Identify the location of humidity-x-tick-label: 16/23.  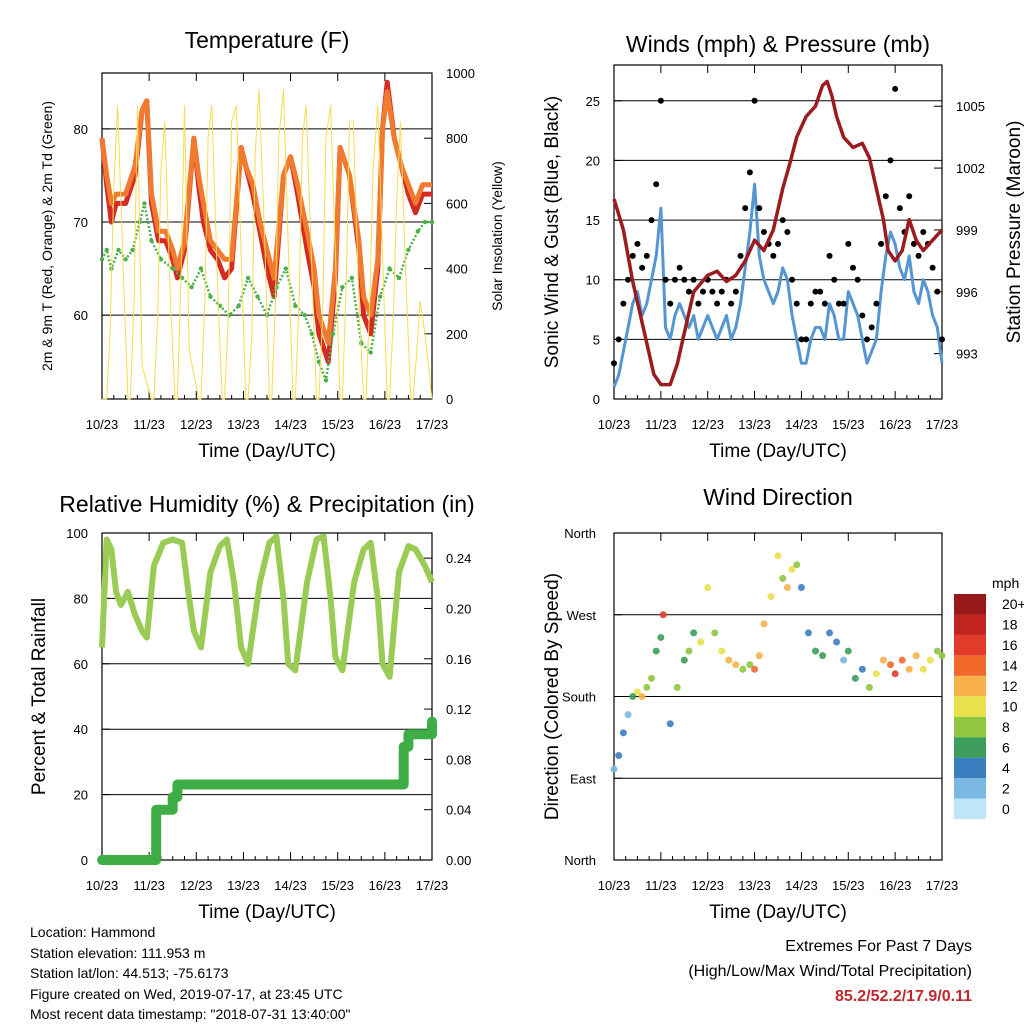
(385, 885).